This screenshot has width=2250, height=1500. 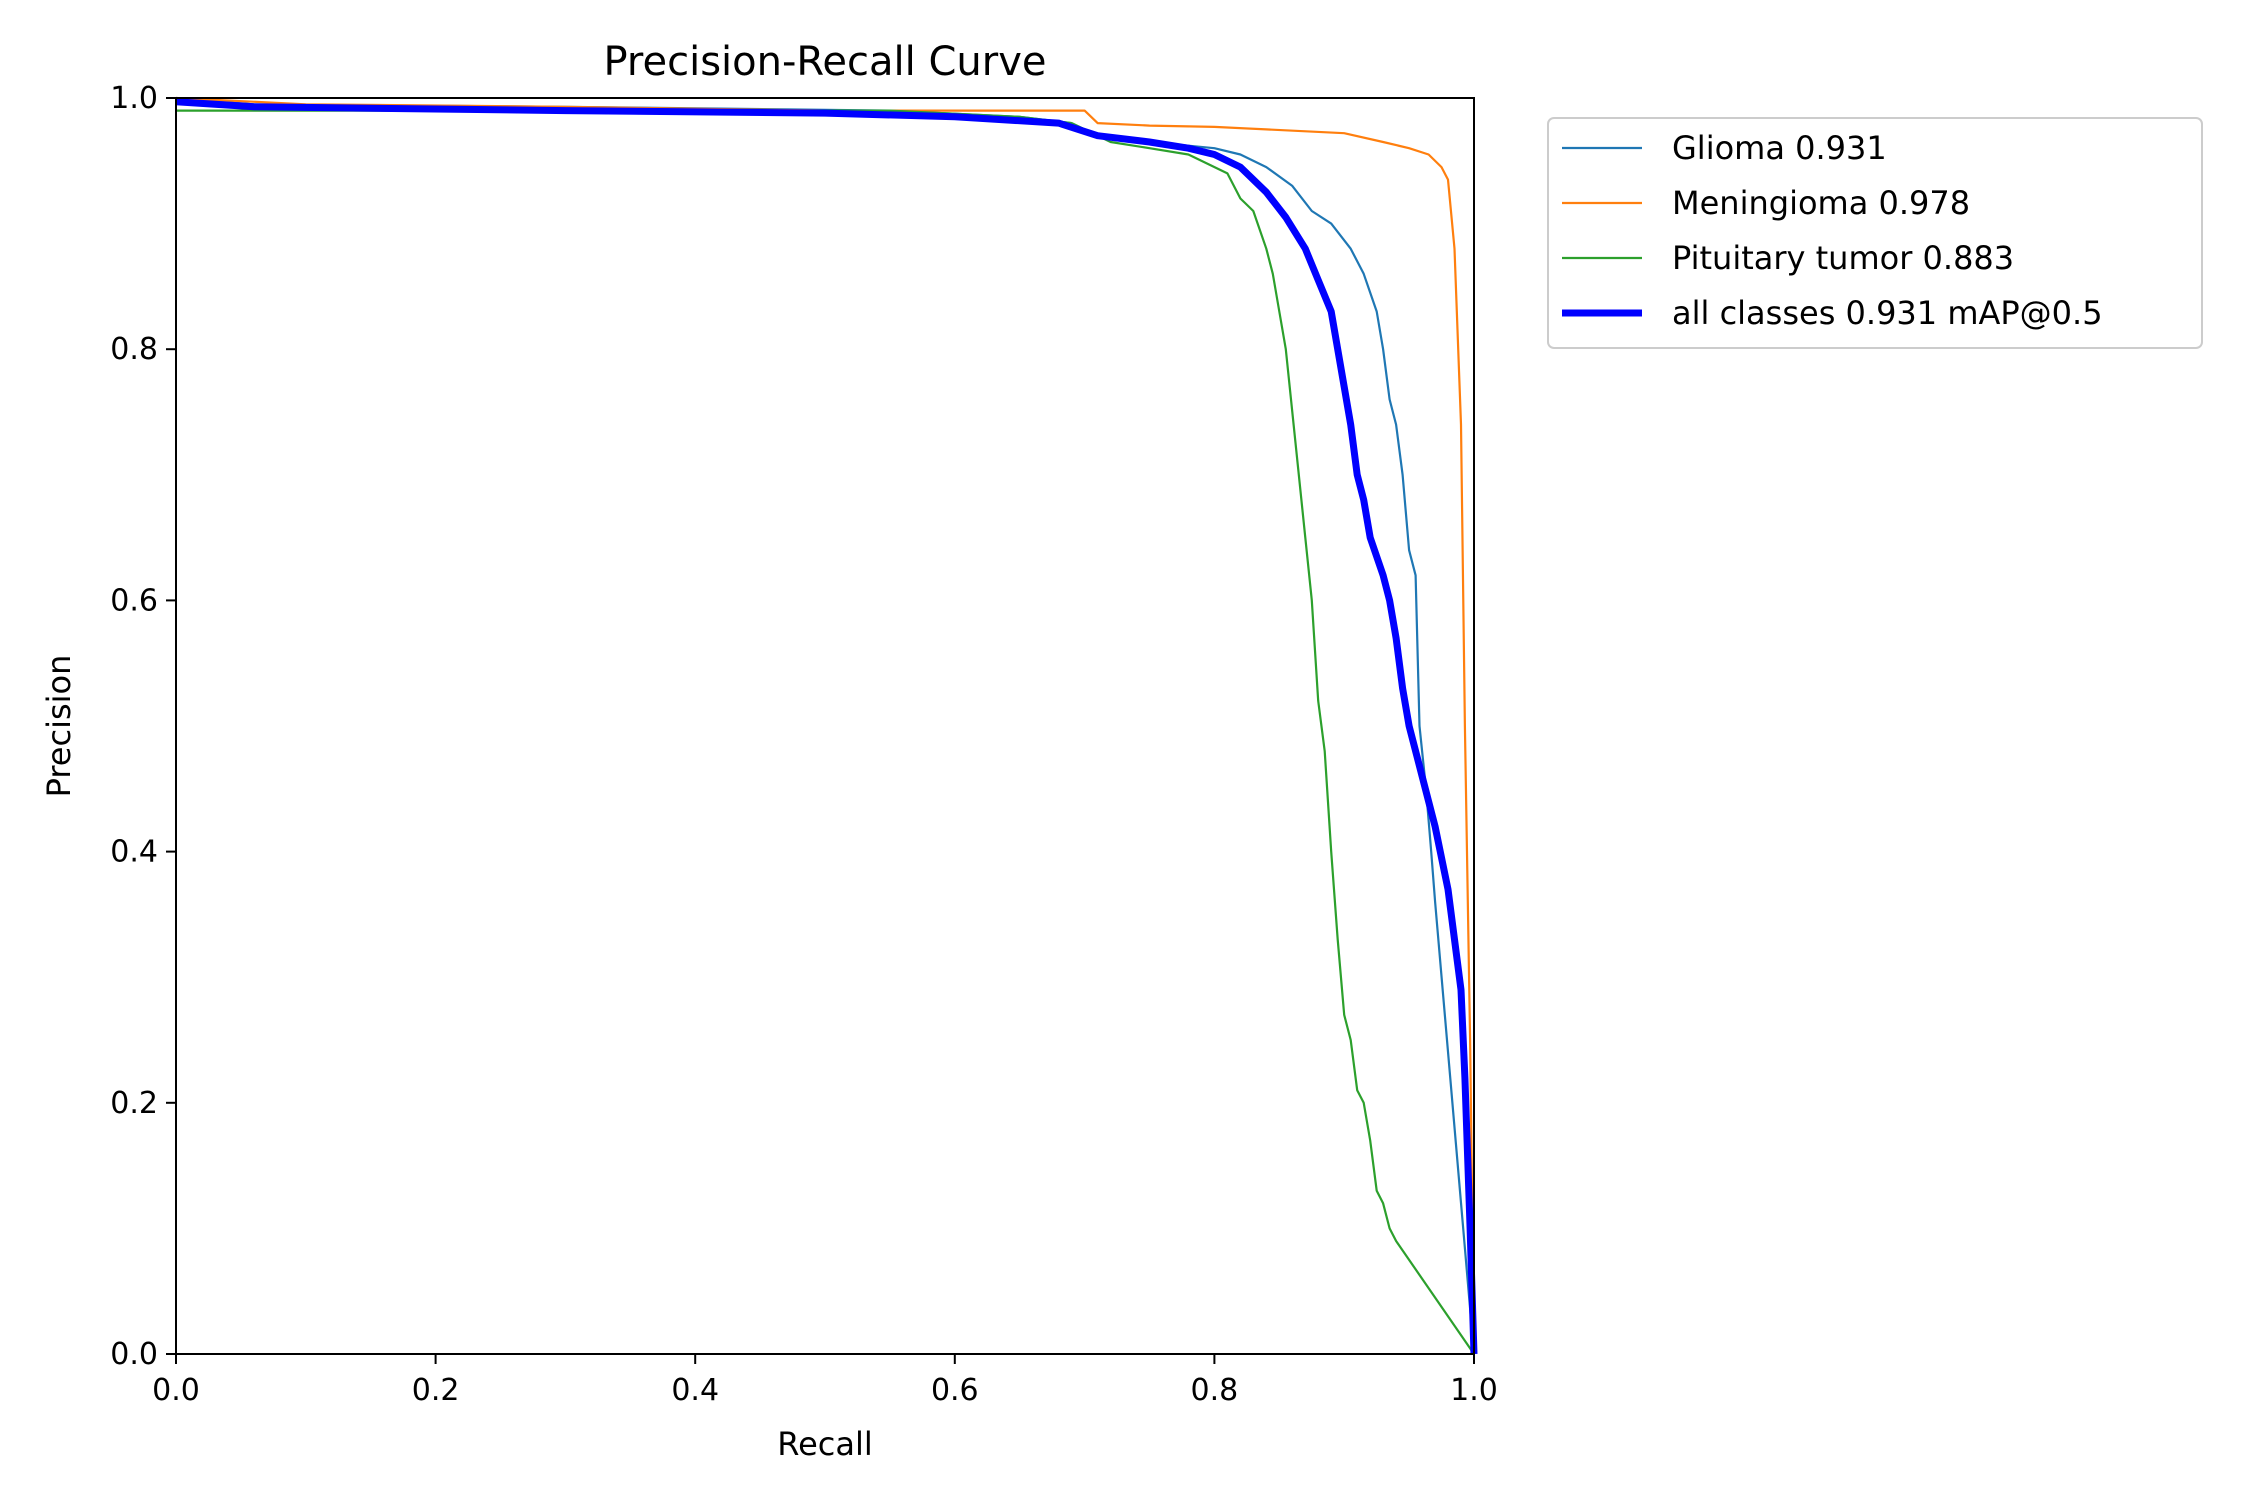 What do you see at coordinates (1887, 313) in the screenshot?
I see `legend-label-3: all classes 0.931 mAP@0.5` at bounding box center [1887, 313].